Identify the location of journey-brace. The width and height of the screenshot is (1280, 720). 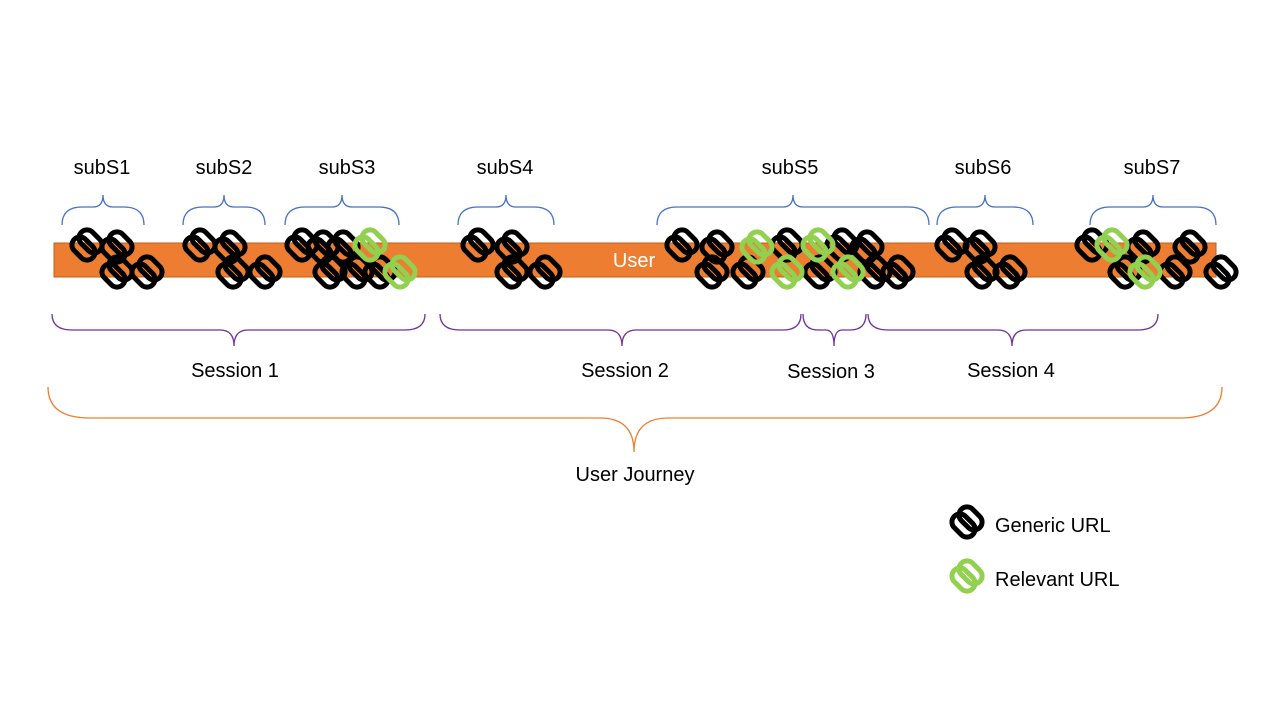
(635, 419).